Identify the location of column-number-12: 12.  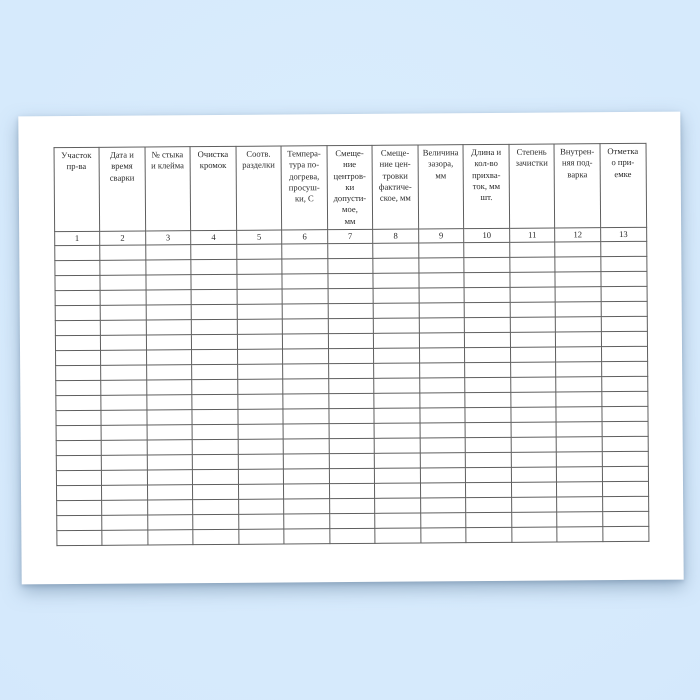
(577, 235).